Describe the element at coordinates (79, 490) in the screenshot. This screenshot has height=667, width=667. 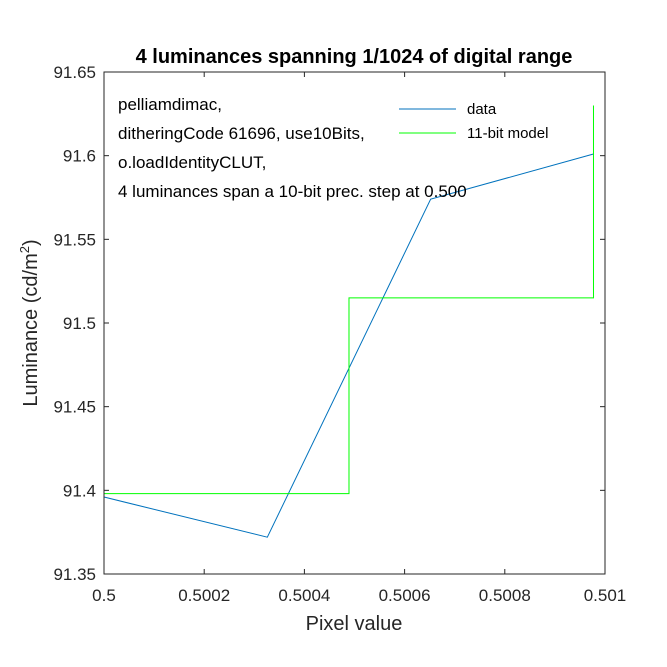
I see `y-tick-label: 91.4` at that location.